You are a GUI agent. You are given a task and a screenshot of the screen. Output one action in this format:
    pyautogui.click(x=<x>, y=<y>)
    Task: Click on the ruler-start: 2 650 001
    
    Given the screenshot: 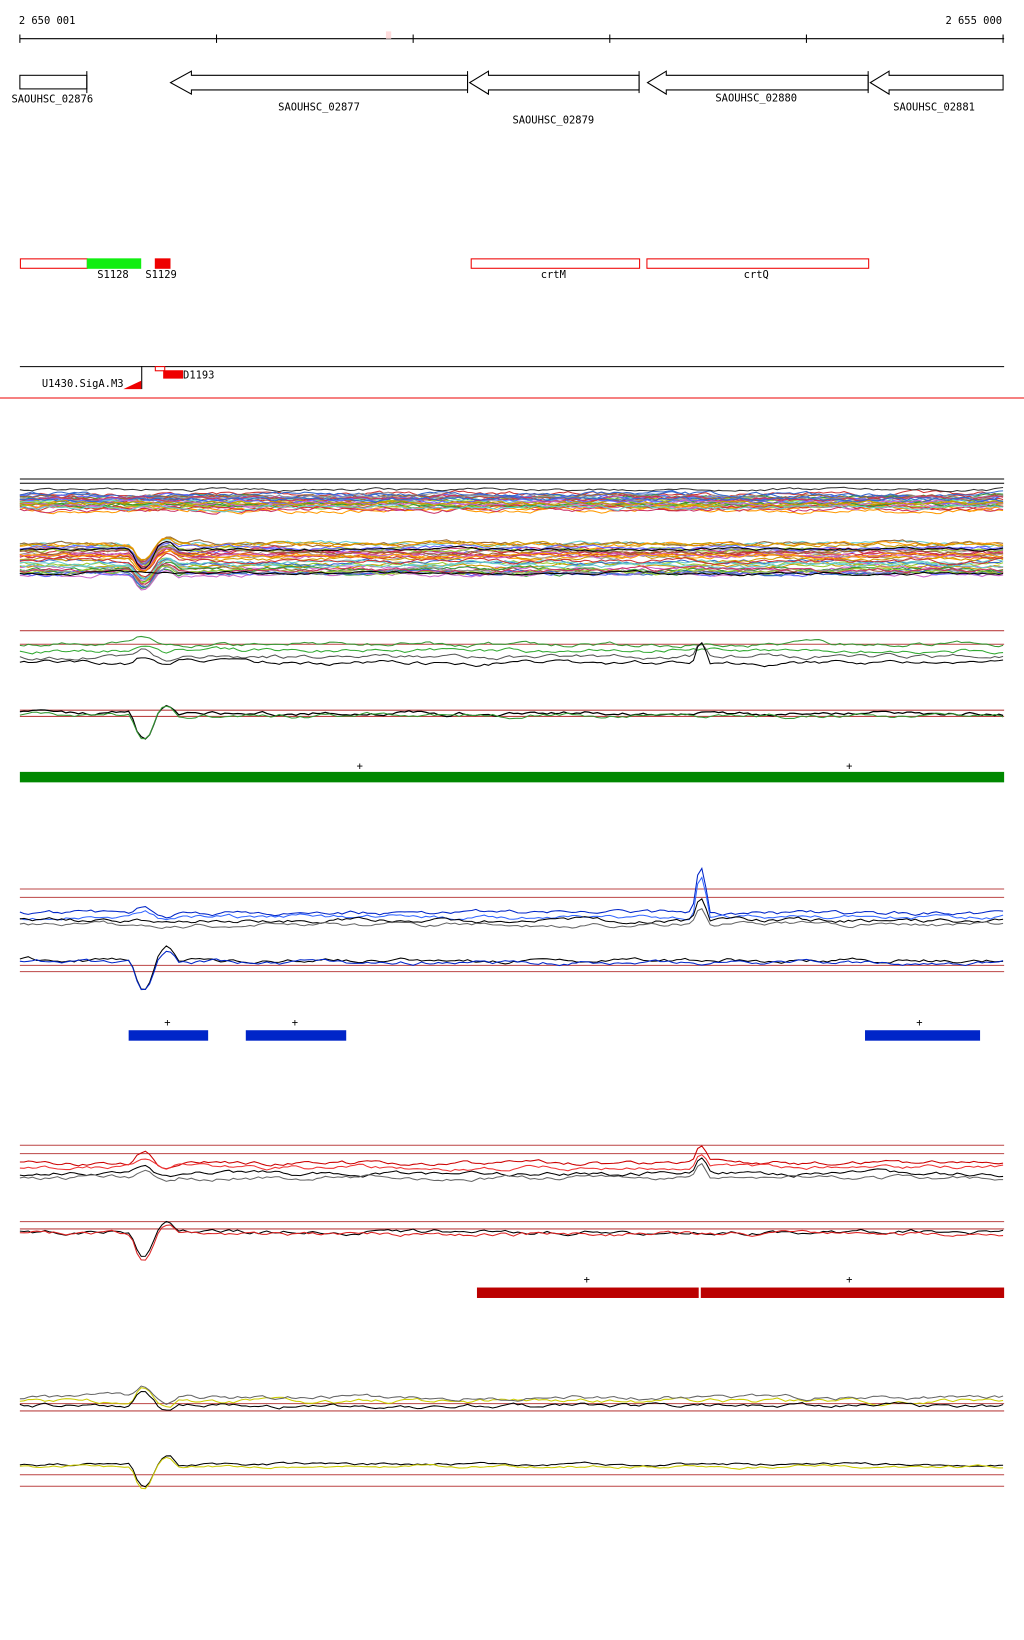 What is the action you would take?
    pyautogui.click(x=47, y=21)
    